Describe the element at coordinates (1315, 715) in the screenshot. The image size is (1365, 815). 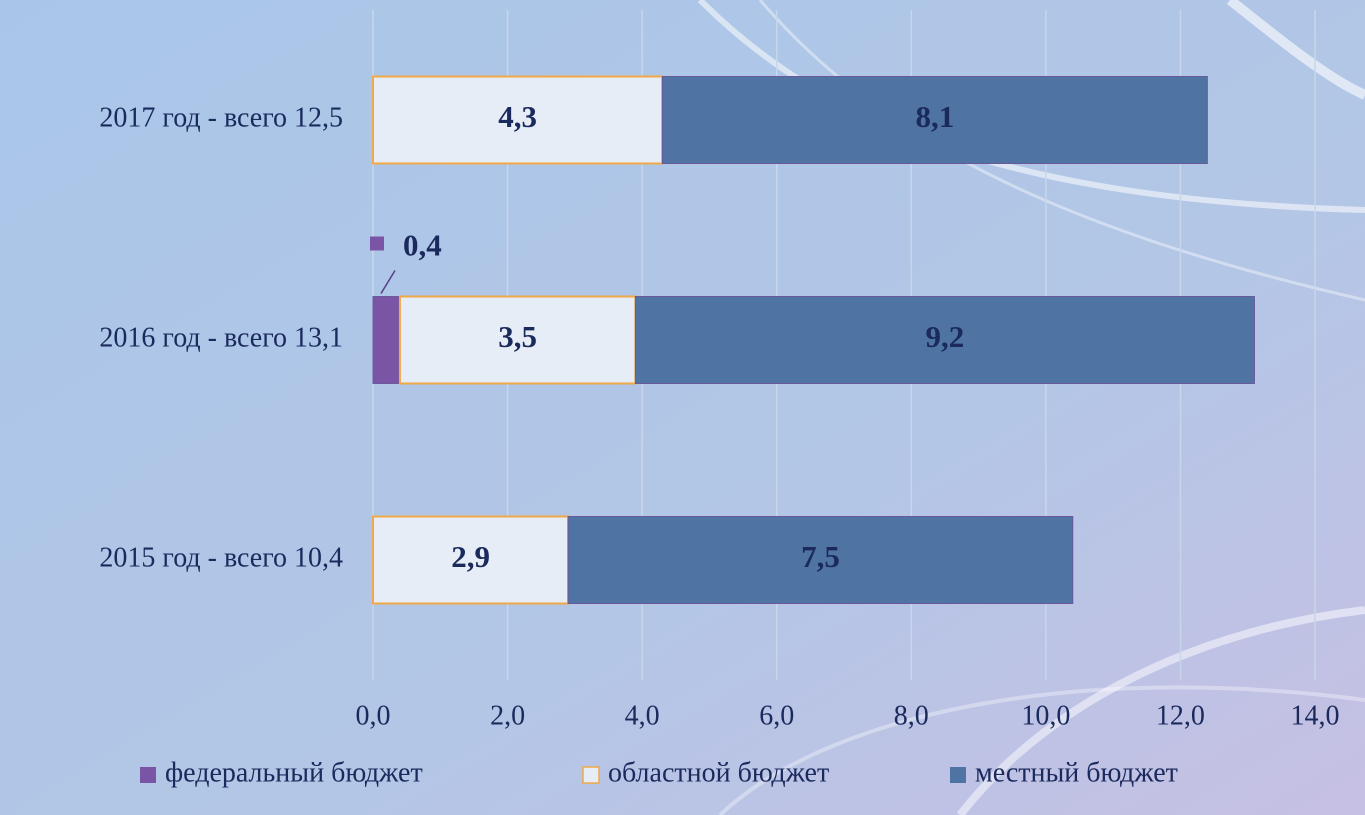
I see `x-tick-label: 14,0` at that location.